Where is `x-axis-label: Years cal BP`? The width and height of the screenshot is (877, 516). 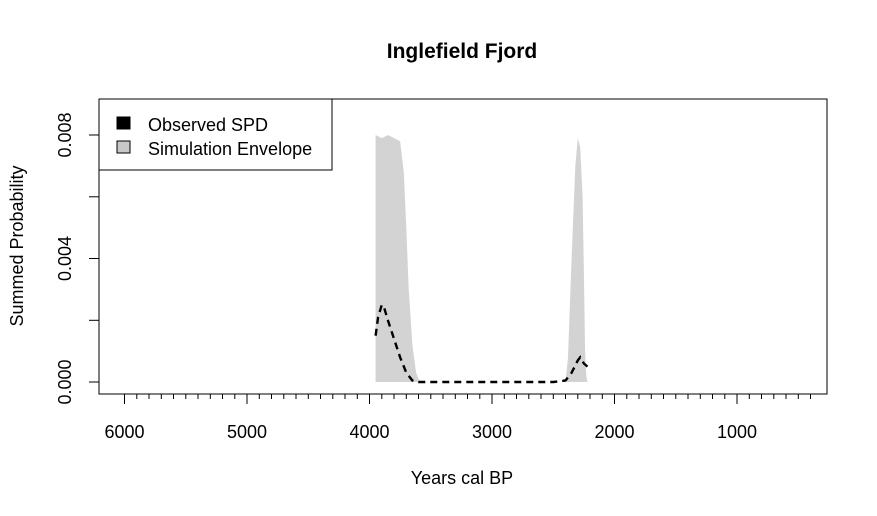
x-axis-label: Years cal BP is located at coordinates (462, 478).